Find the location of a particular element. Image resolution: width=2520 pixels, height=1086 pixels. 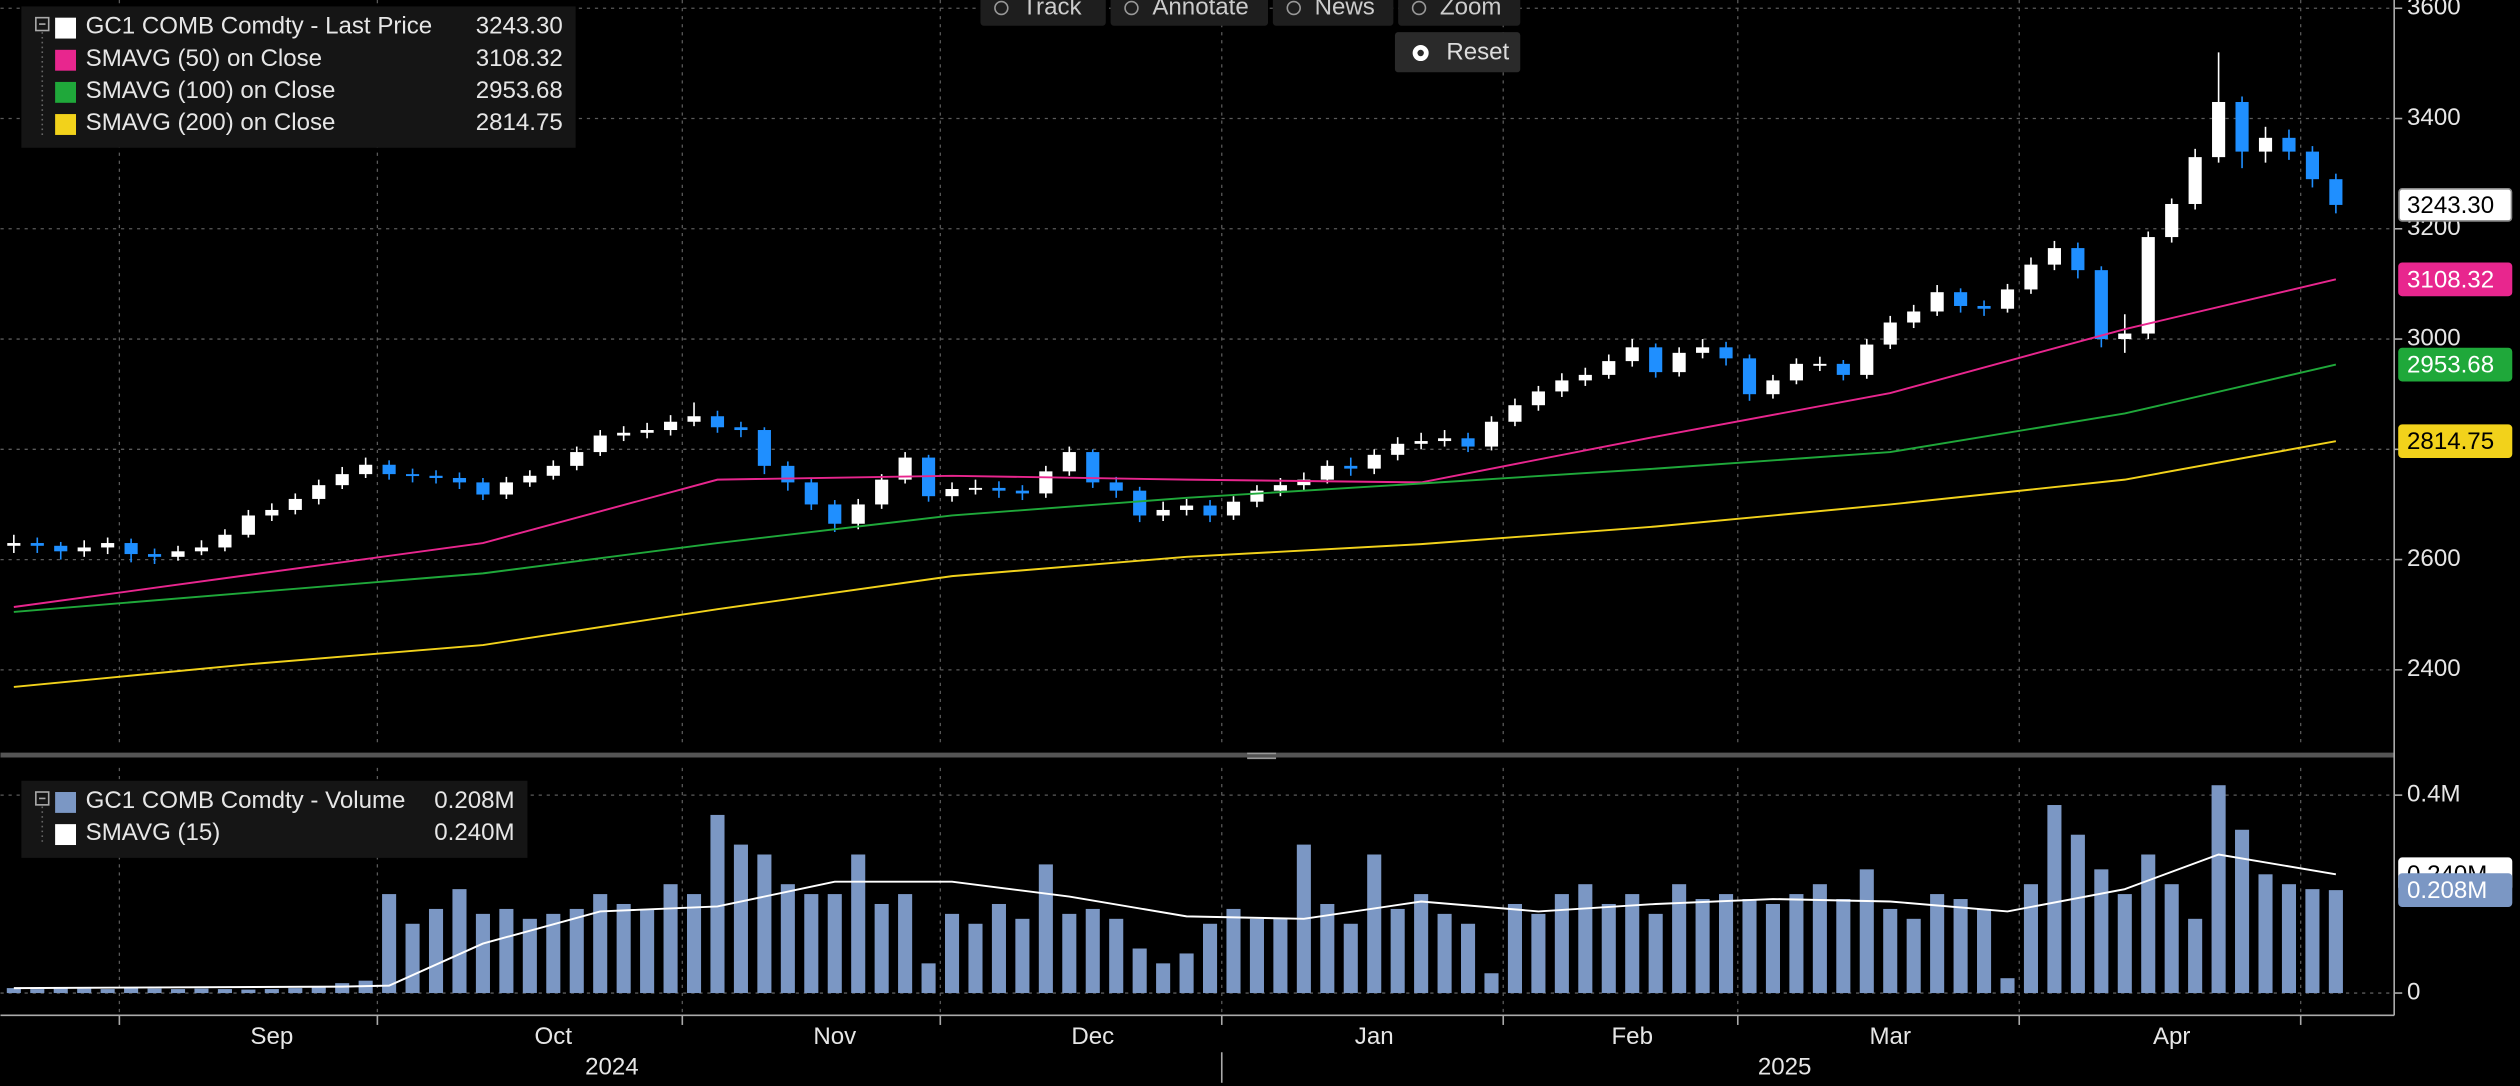

value-tag-label: 0.208M is located at coordinates (2447, 890).